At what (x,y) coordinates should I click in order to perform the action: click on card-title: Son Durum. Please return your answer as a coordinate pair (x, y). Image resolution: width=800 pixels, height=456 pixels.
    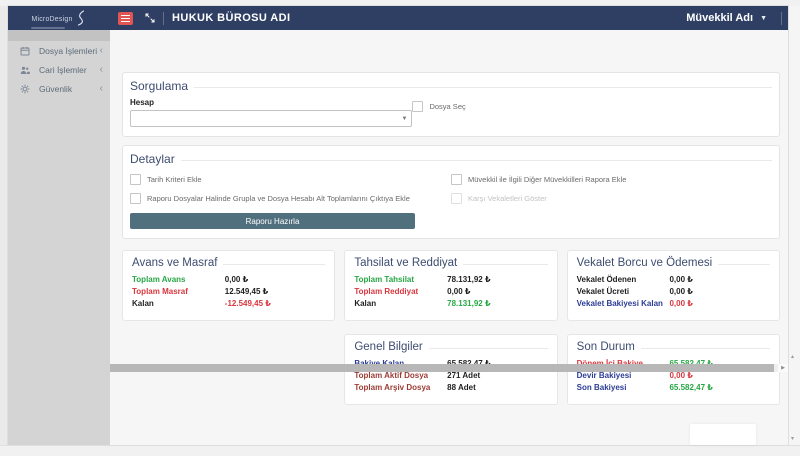
    Looking at the image, I should click on (605, 347).